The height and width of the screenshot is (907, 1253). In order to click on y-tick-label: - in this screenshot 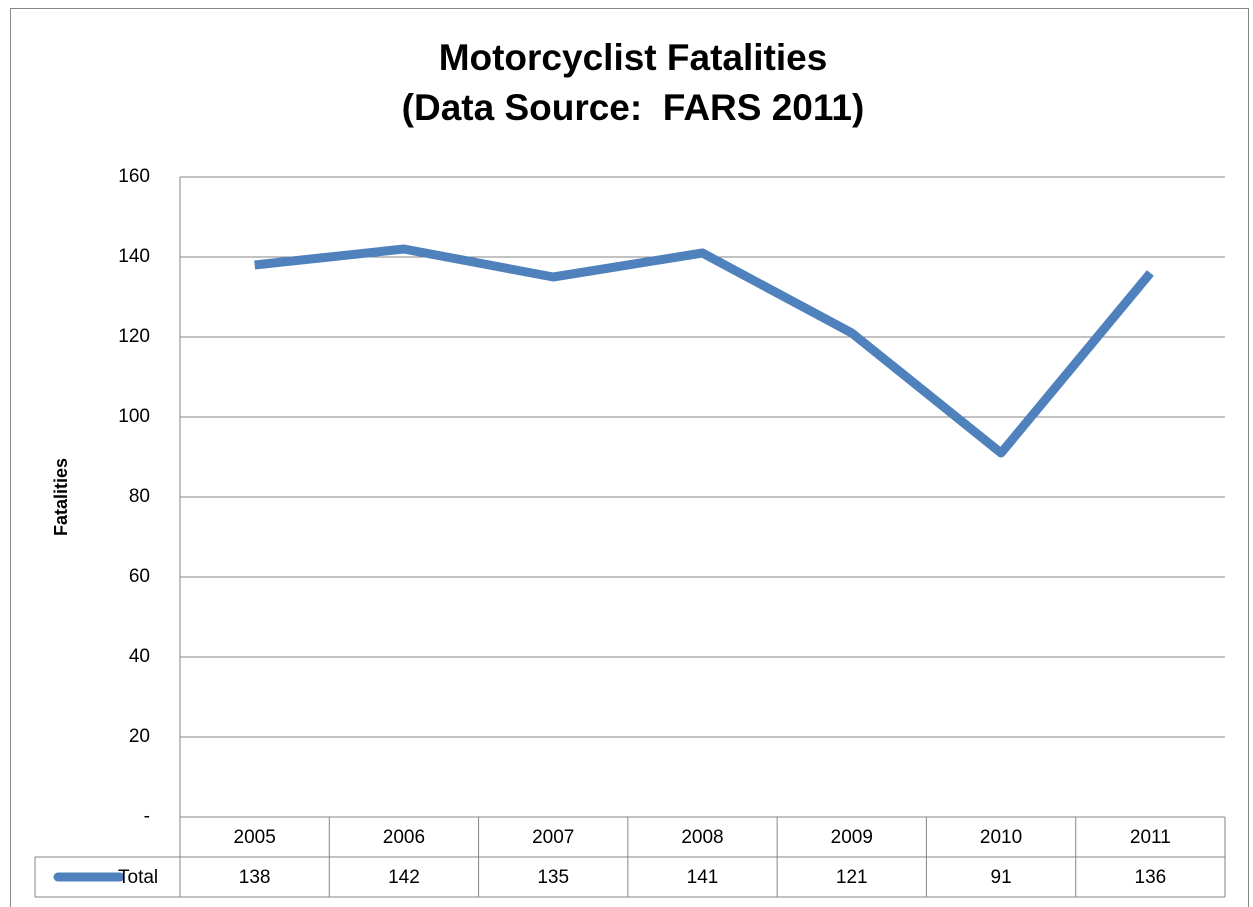, I will do `click(147, 816)`.